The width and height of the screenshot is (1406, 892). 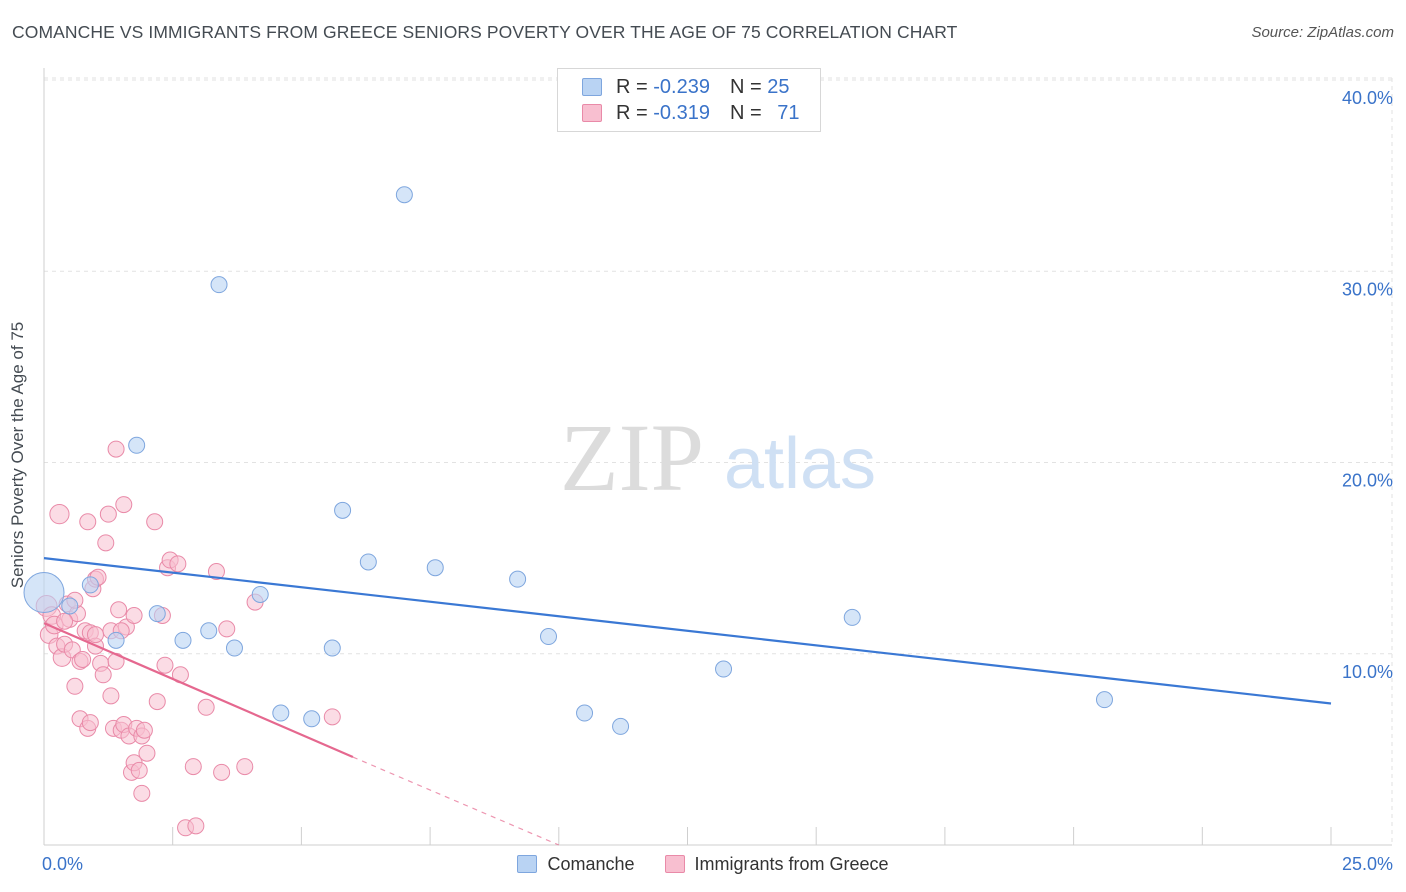 I want to click on trend-line-greece-extension, so click(x=456, y=801).